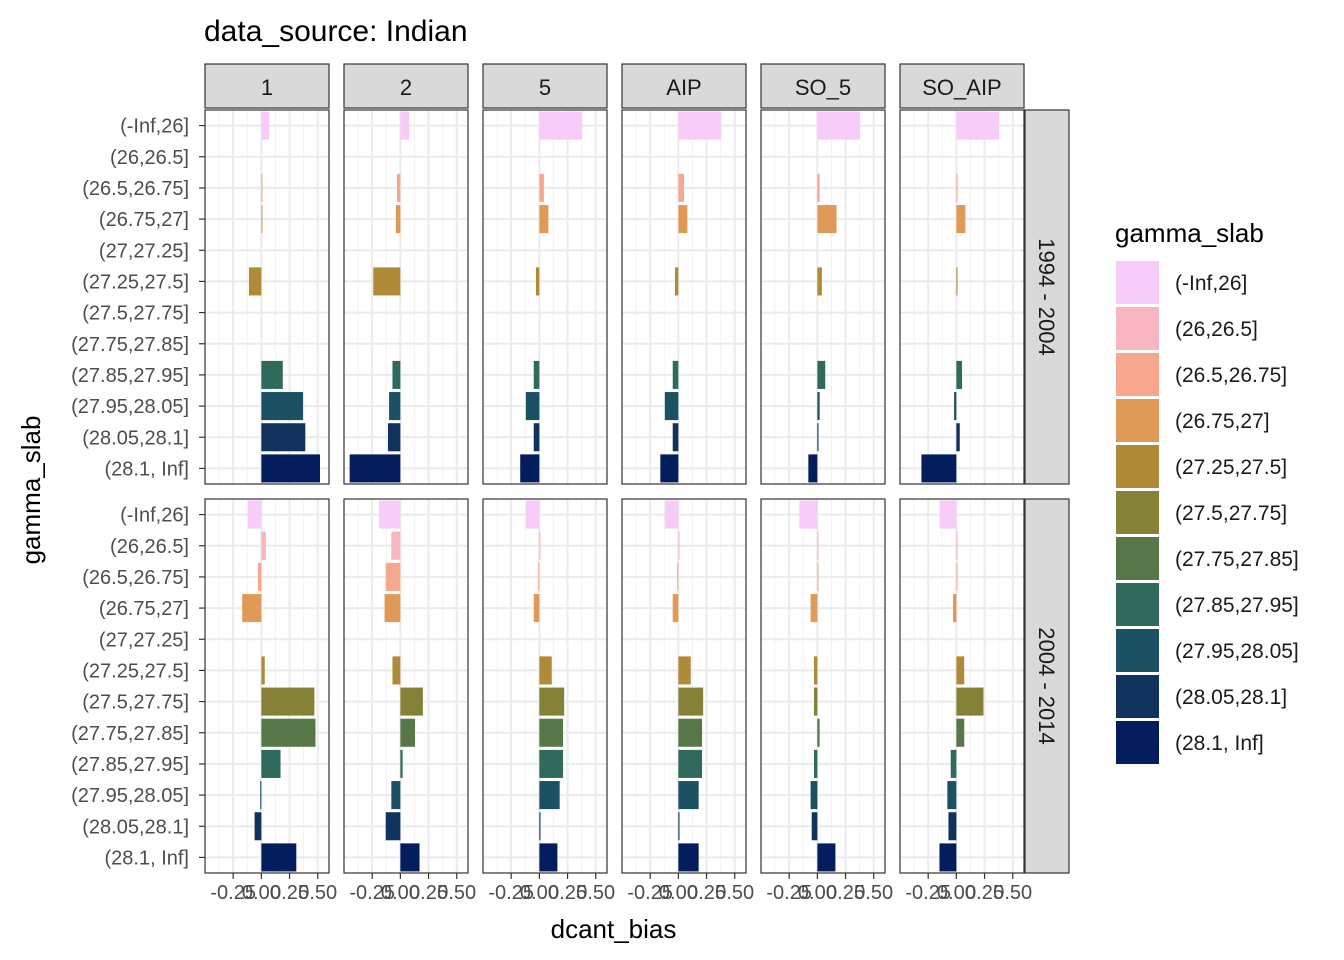 Image resolution: width=1344 pixels, height=960 pixels. Describe the element at coordinates (823, 87) in the screenshot. I see `facet-strip-label-so-5: SO_5` at that location.